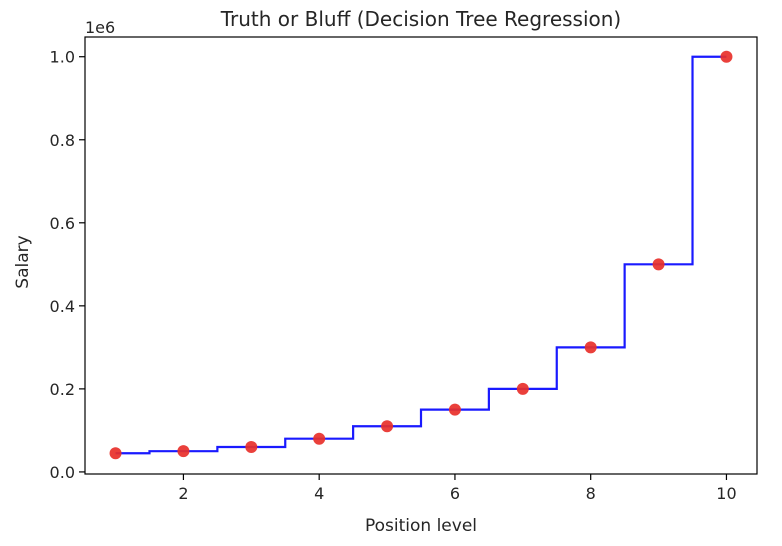 The height and width of the screenshot is (546, 782). I want to click on x-tick-label: 6, so click(455, 493).